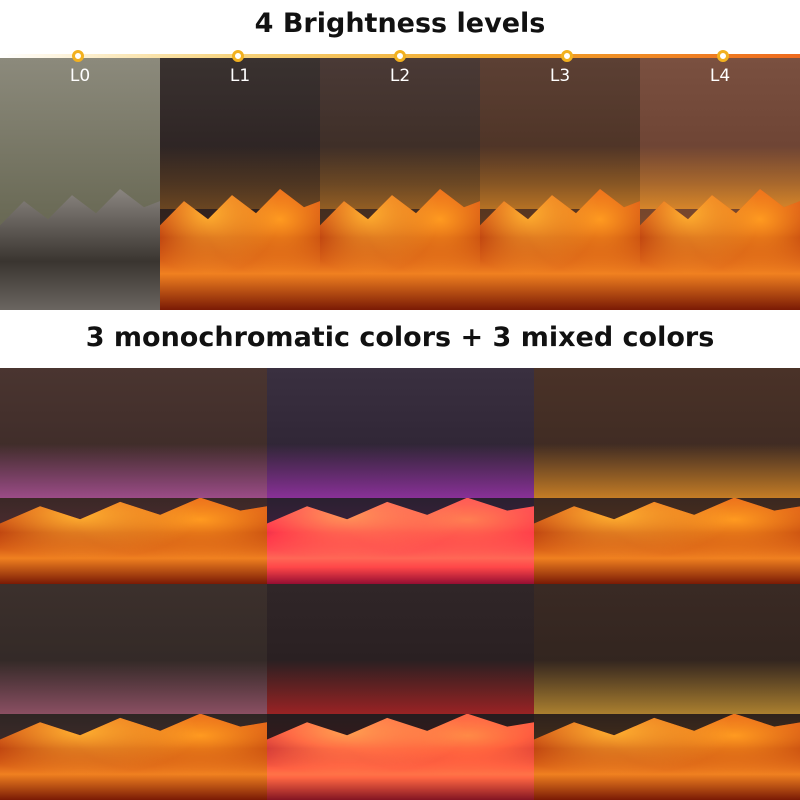 The height and width of the screenshot is (800, 800). Describe the element at coordinates (80, 184) in the screenshot. I see `brightness-panel-l0: L0` at that location.